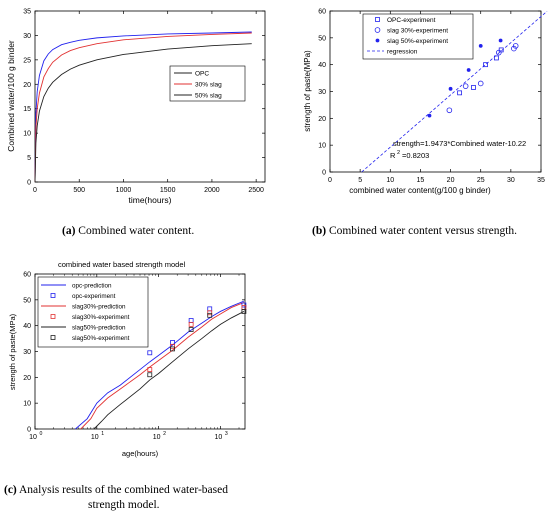  I want to click on chart-a-xlabel: time(hours), so click(150, 200).